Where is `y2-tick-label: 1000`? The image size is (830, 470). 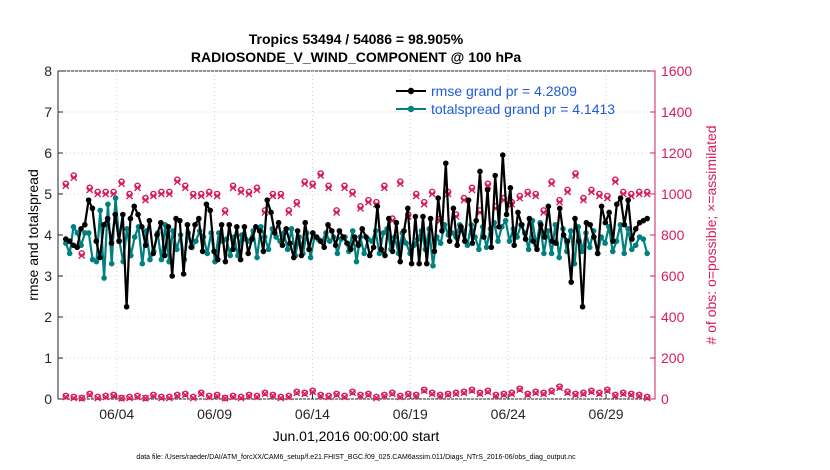
y2-tick-label: 1000 is located at coordinates (676, 194).